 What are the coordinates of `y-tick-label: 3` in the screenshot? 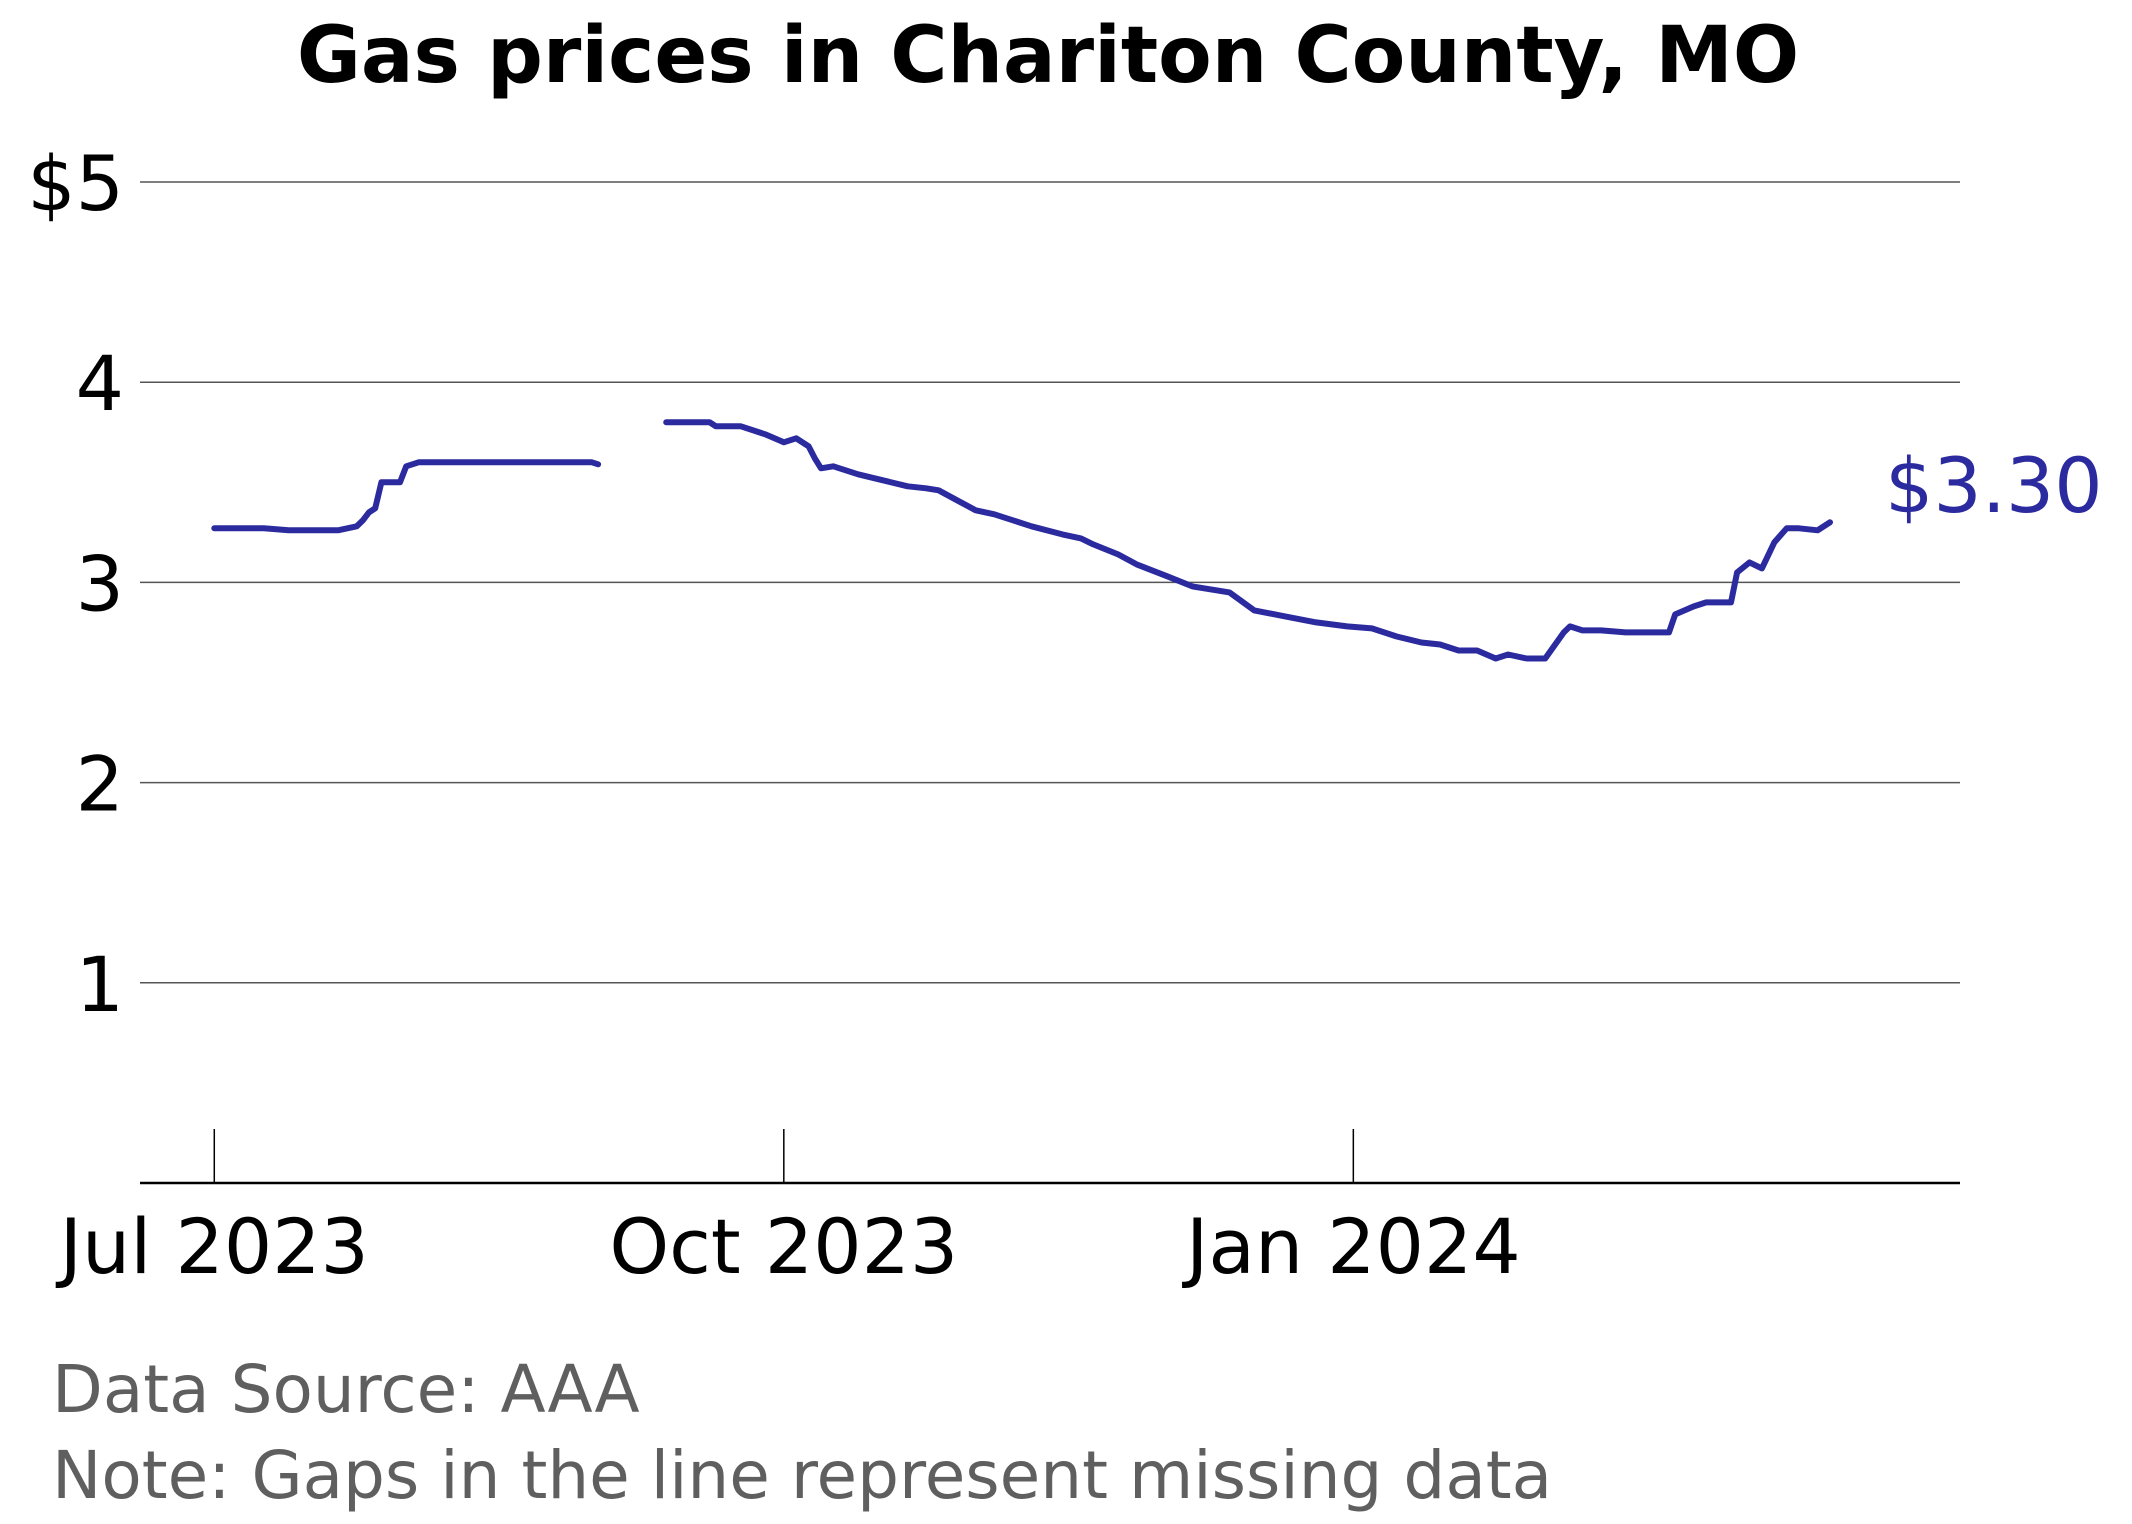 It's located at (100, 583).